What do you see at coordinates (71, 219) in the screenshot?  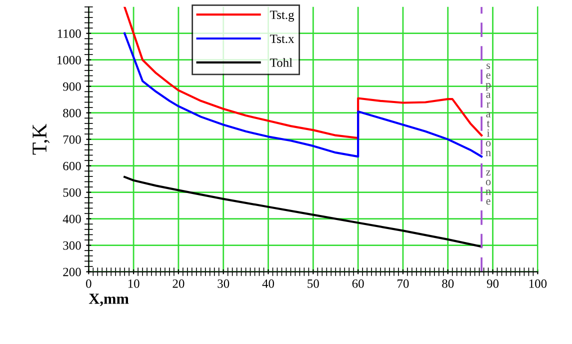 I see `y-tick-label: 400` at bounding box center [71, 219].